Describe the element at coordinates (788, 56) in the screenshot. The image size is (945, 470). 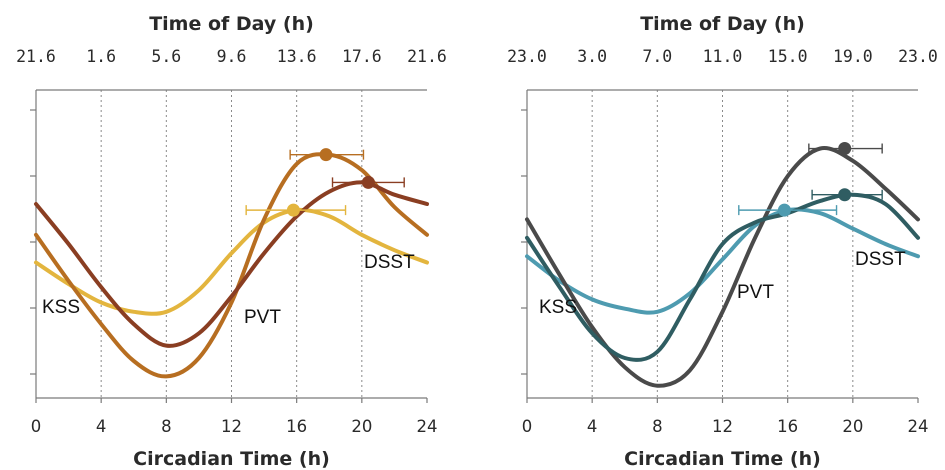
I see `top-tick-label: 15.0` at that location.